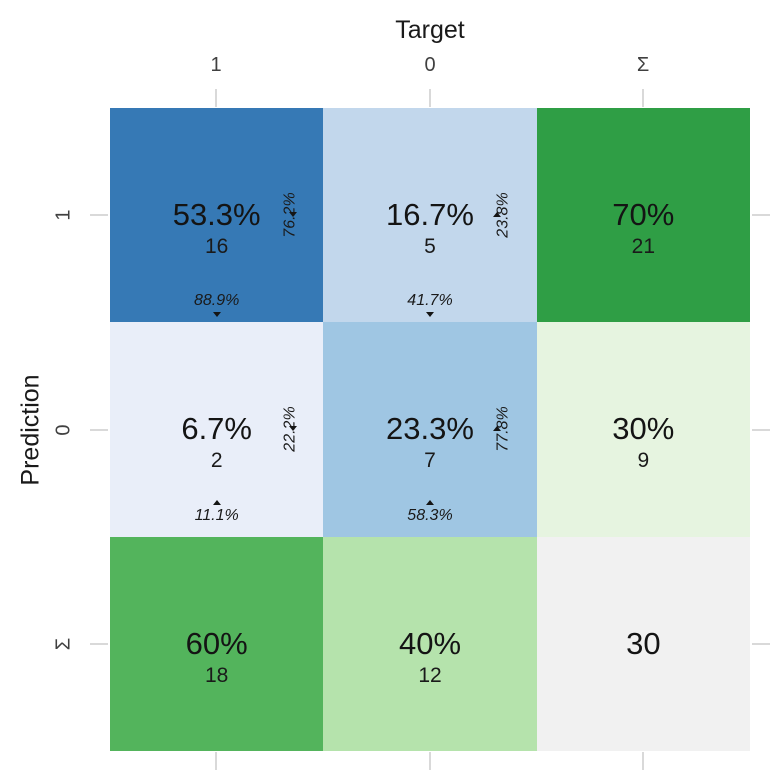 The height and width of the screenshot is (782, 782). What do you see at coordinates (643, 461) in the screenshot?
I see `cell-count: 9` at bounding box center [643, 461].